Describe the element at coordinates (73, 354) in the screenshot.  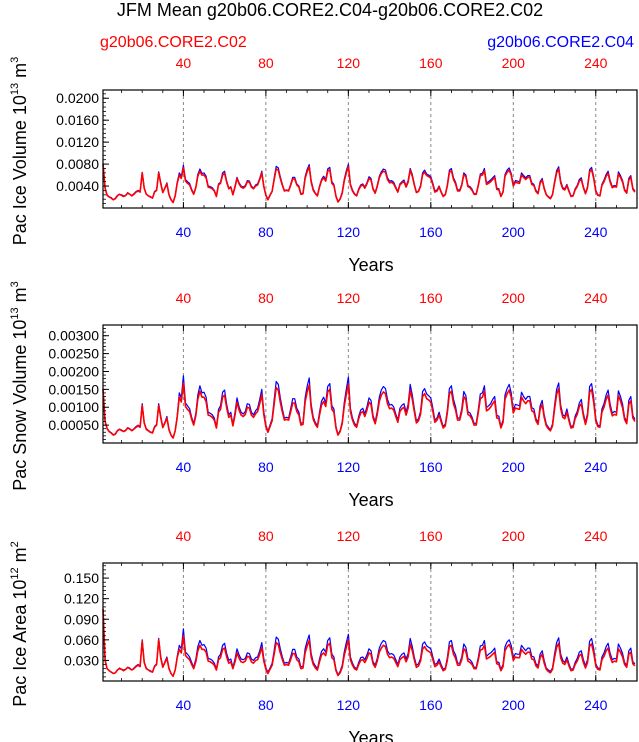
I see `y-tick-label: 0.00250` at that location.